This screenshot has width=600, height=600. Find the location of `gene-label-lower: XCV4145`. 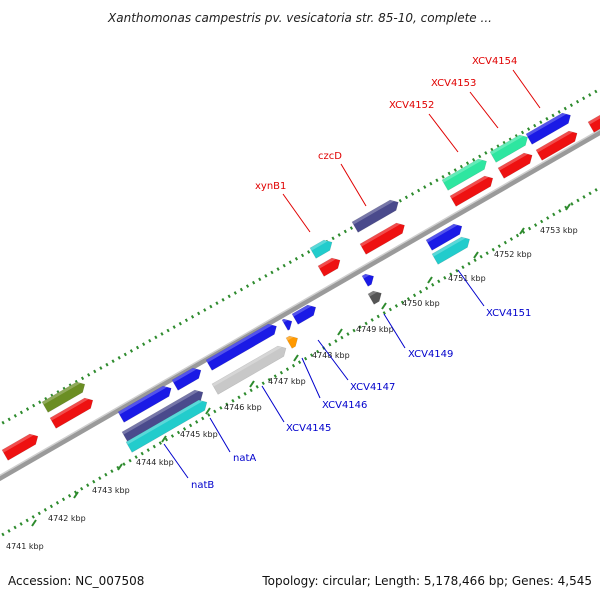

gene-label-lower: XCV4145 is located at coordinates (308, 428).